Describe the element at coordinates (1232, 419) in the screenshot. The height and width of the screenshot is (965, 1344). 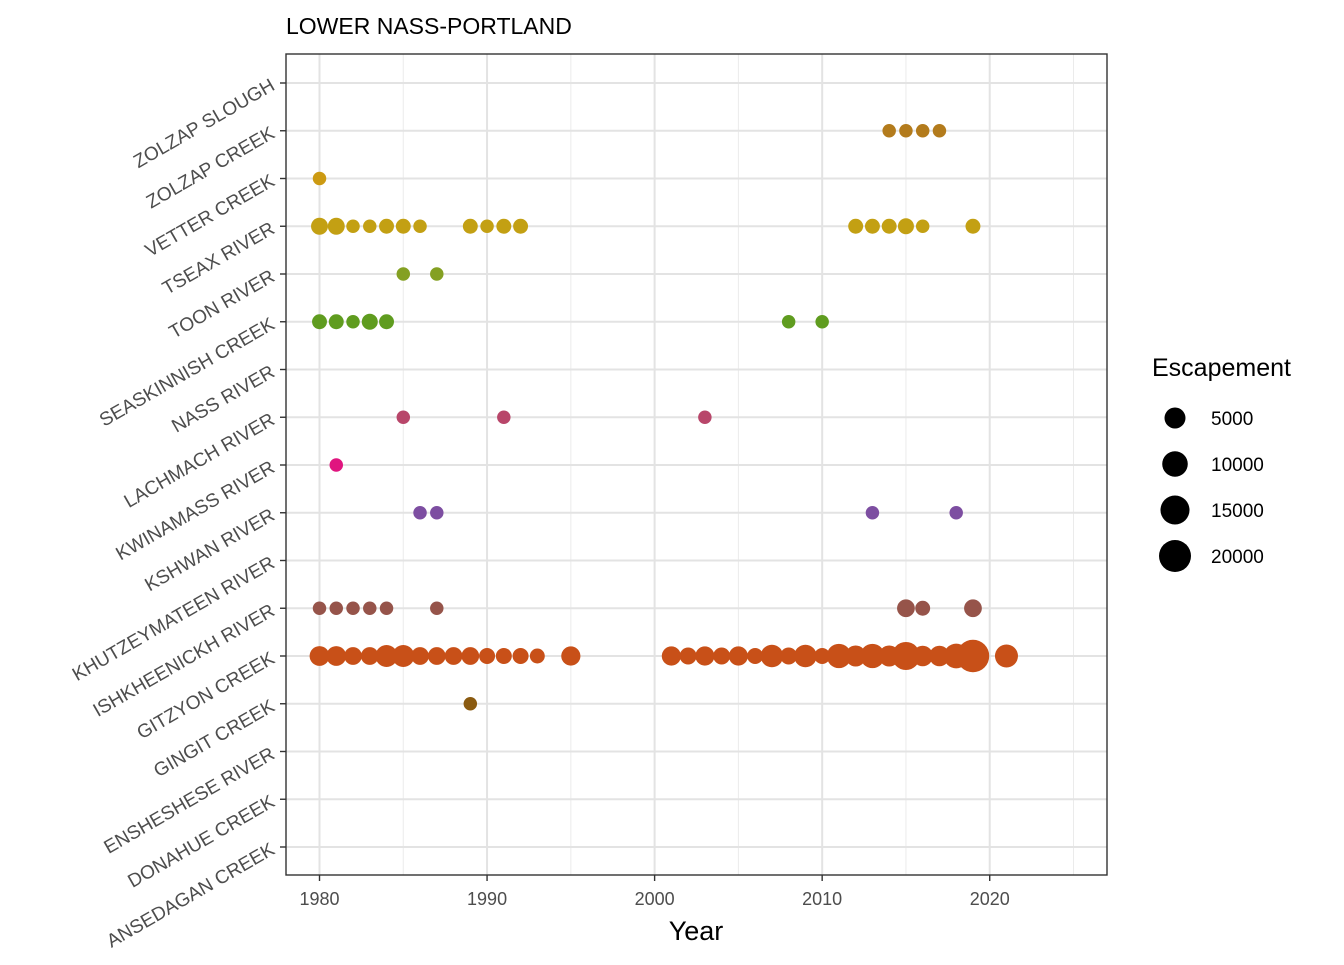
I see `legend-label: 5000` at that location.